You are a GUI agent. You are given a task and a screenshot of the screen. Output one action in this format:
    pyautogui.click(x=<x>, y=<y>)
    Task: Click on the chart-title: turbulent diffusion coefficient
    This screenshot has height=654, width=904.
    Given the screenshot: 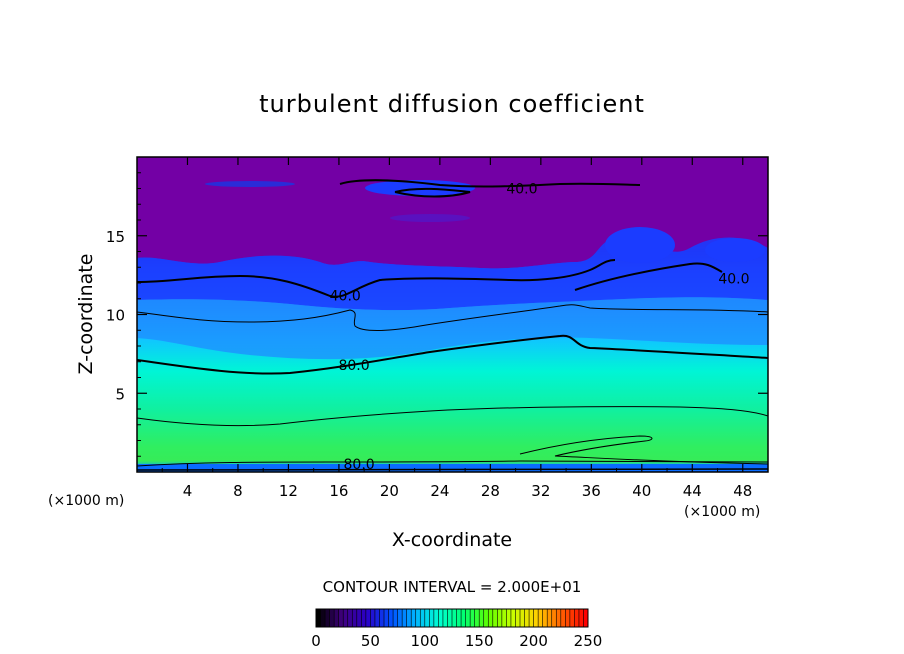 What is the action you would take?
    pyautogui.click(x=452, y=104)
    